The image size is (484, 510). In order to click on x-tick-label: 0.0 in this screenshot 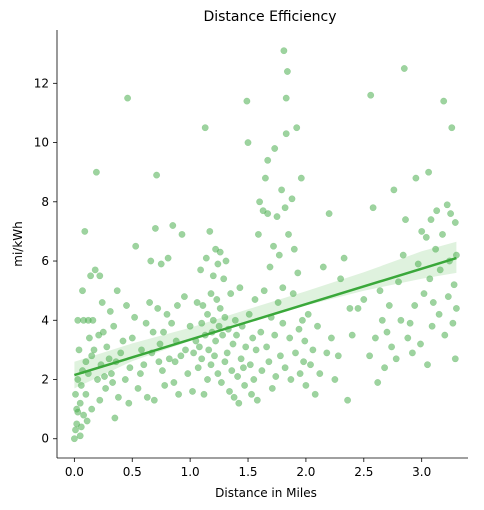, I will do `click(74, 472)`.